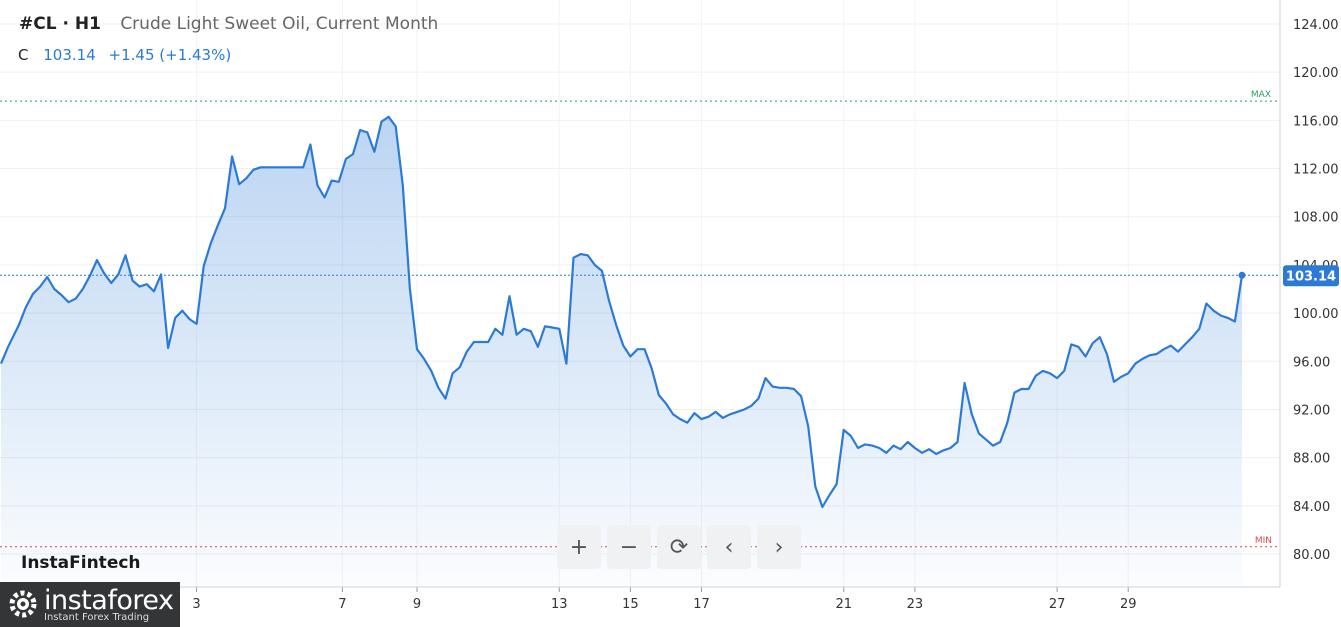  I want to click on quote-line: C 103.14 +1.45 (+1.43%), so click(128, 55).